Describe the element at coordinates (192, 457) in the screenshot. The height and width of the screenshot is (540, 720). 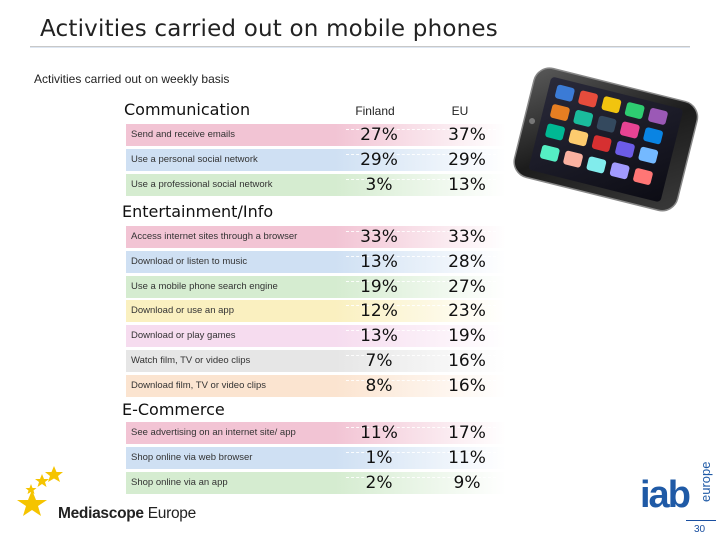
I see `row-label: Shop online via web browser` at that location.